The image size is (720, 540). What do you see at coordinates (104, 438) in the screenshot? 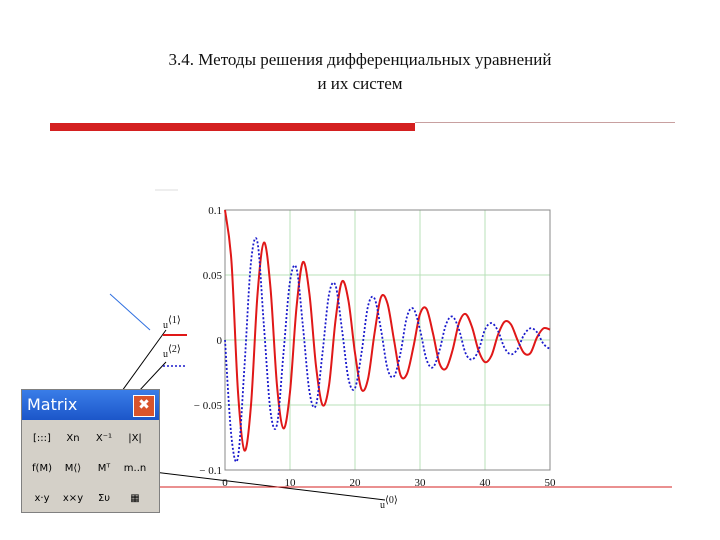
I see `matrix-button: X⁻¹` at bounding box center [104, 438].